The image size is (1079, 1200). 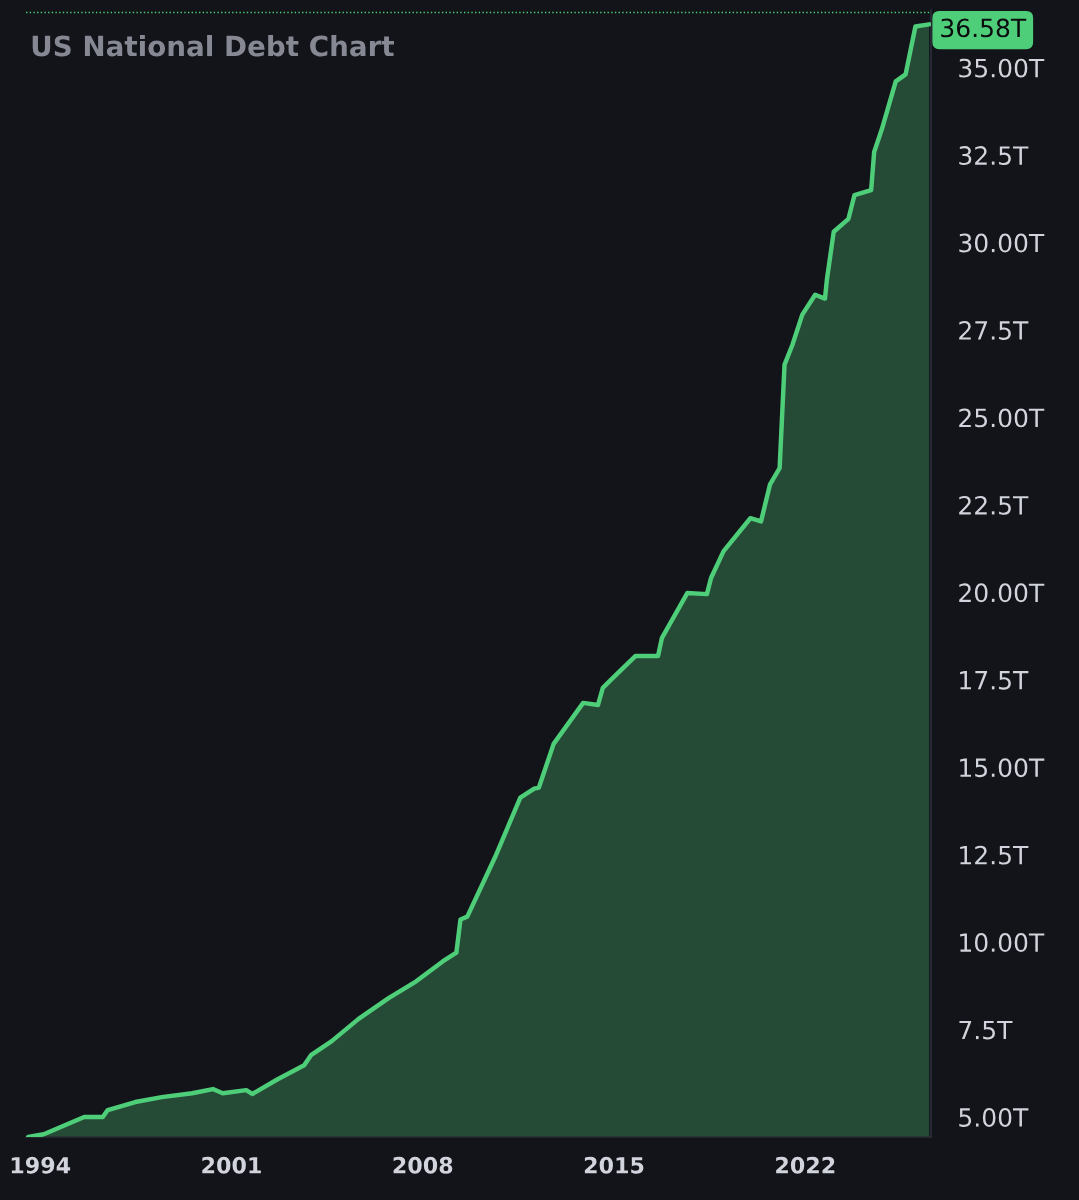 I want to click on y-tick-label: 7.5T, so click(x=986, y=1030).